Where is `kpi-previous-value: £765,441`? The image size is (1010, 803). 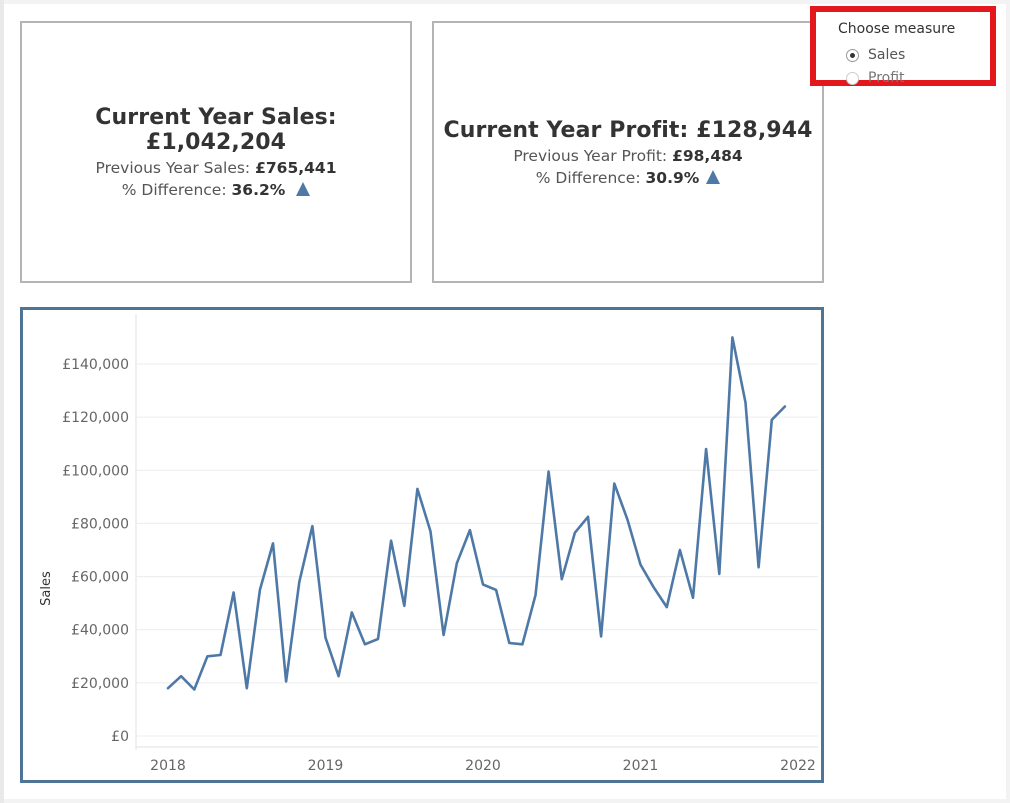 kpi-previous-value: £765,441 is located at coordinates (296, 168).